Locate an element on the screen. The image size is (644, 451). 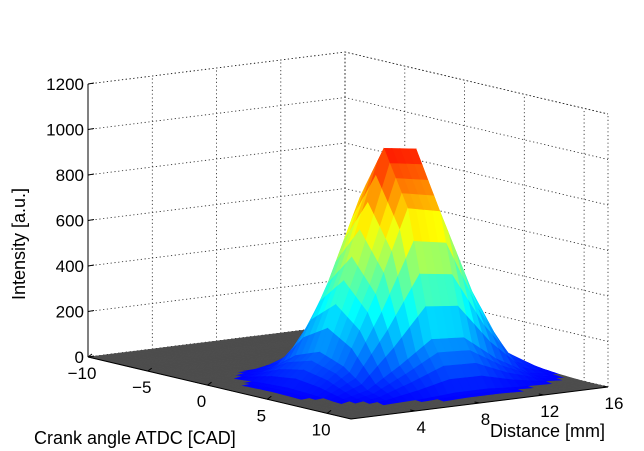
z-axis-label: Intensity [a.u.] is located at coordinates (19, 244).